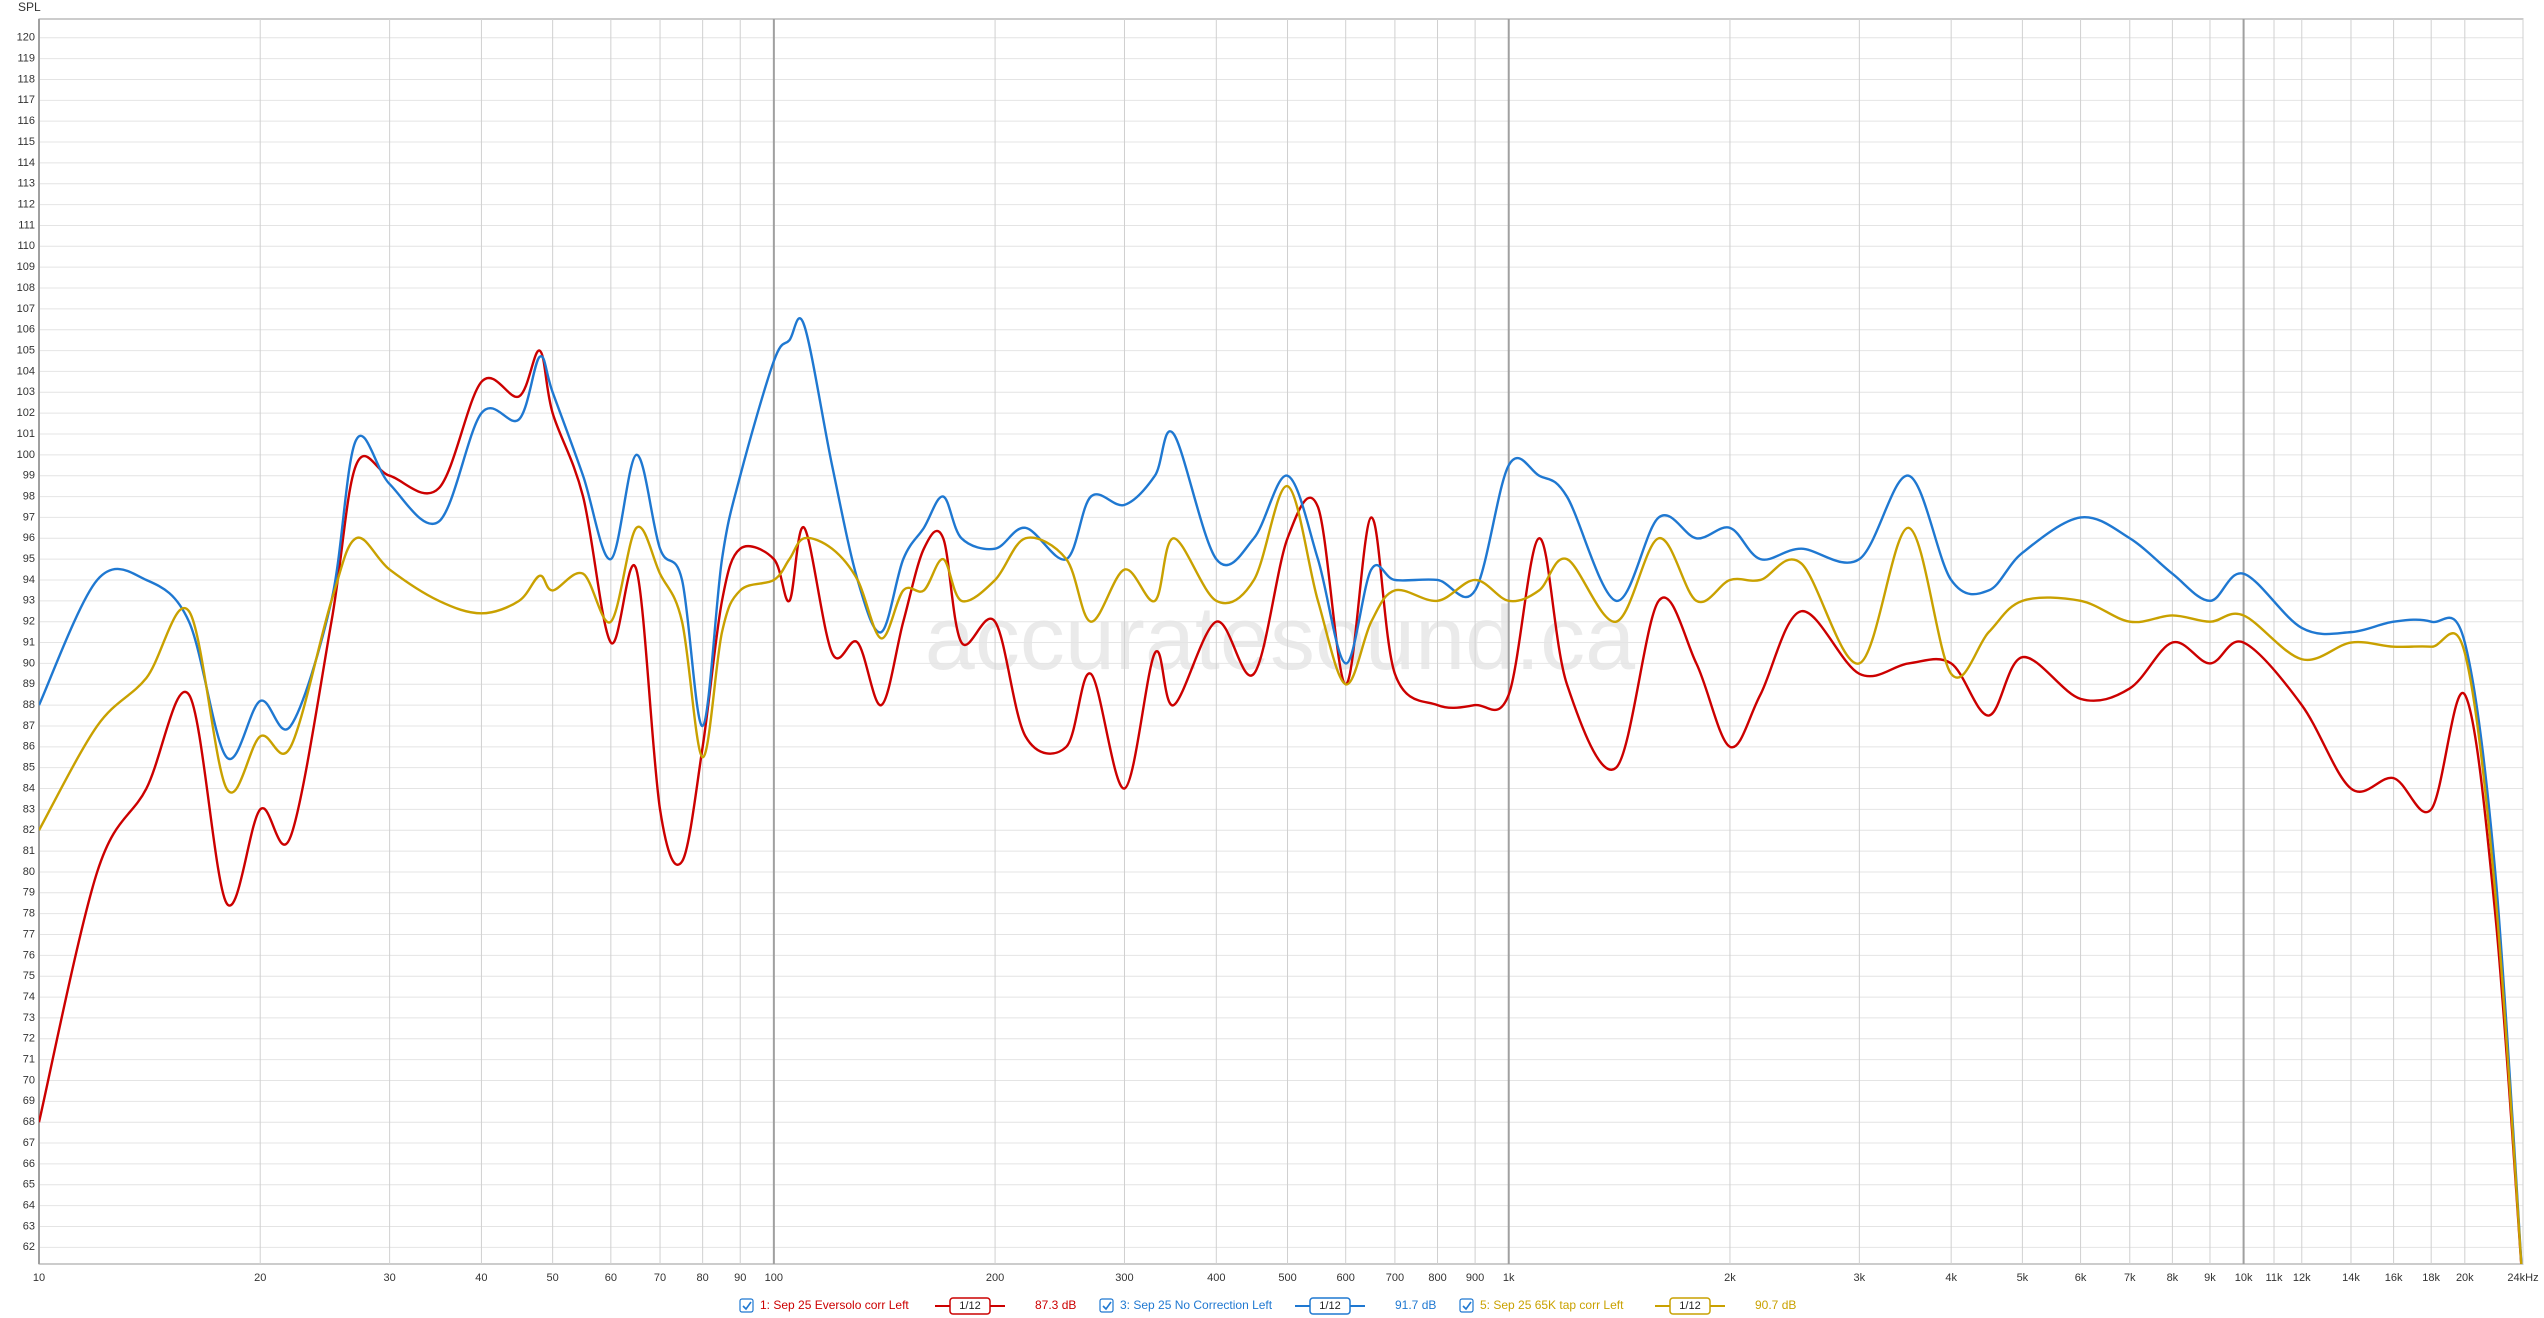 The height and width of the screenshot is (1318, 2544). I want to click on x-tick-label: 700, so click(1395, 1278).